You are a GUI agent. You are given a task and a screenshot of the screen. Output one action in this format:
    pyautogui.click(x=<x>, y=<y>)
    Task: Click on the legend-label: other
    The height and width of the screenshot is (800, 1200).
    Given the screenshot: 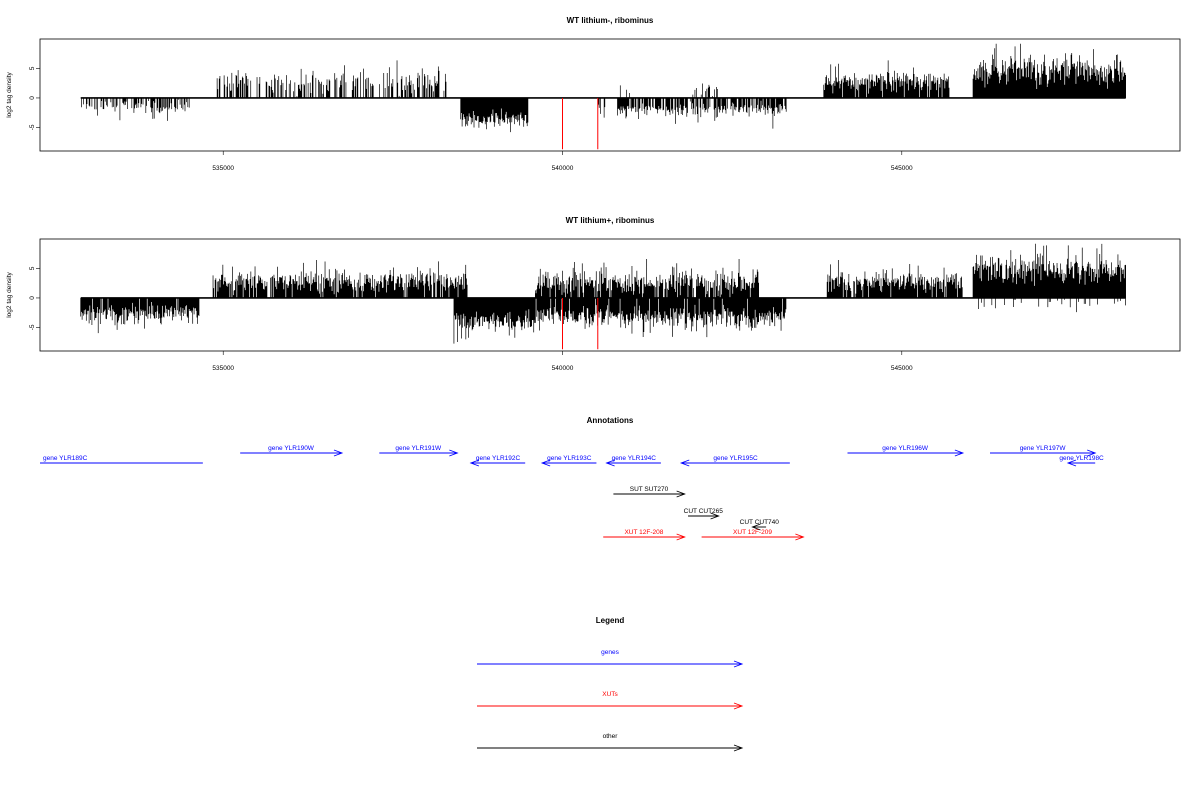 What is the action you would take?
    pyautogui.click(x=611, y=736)
    